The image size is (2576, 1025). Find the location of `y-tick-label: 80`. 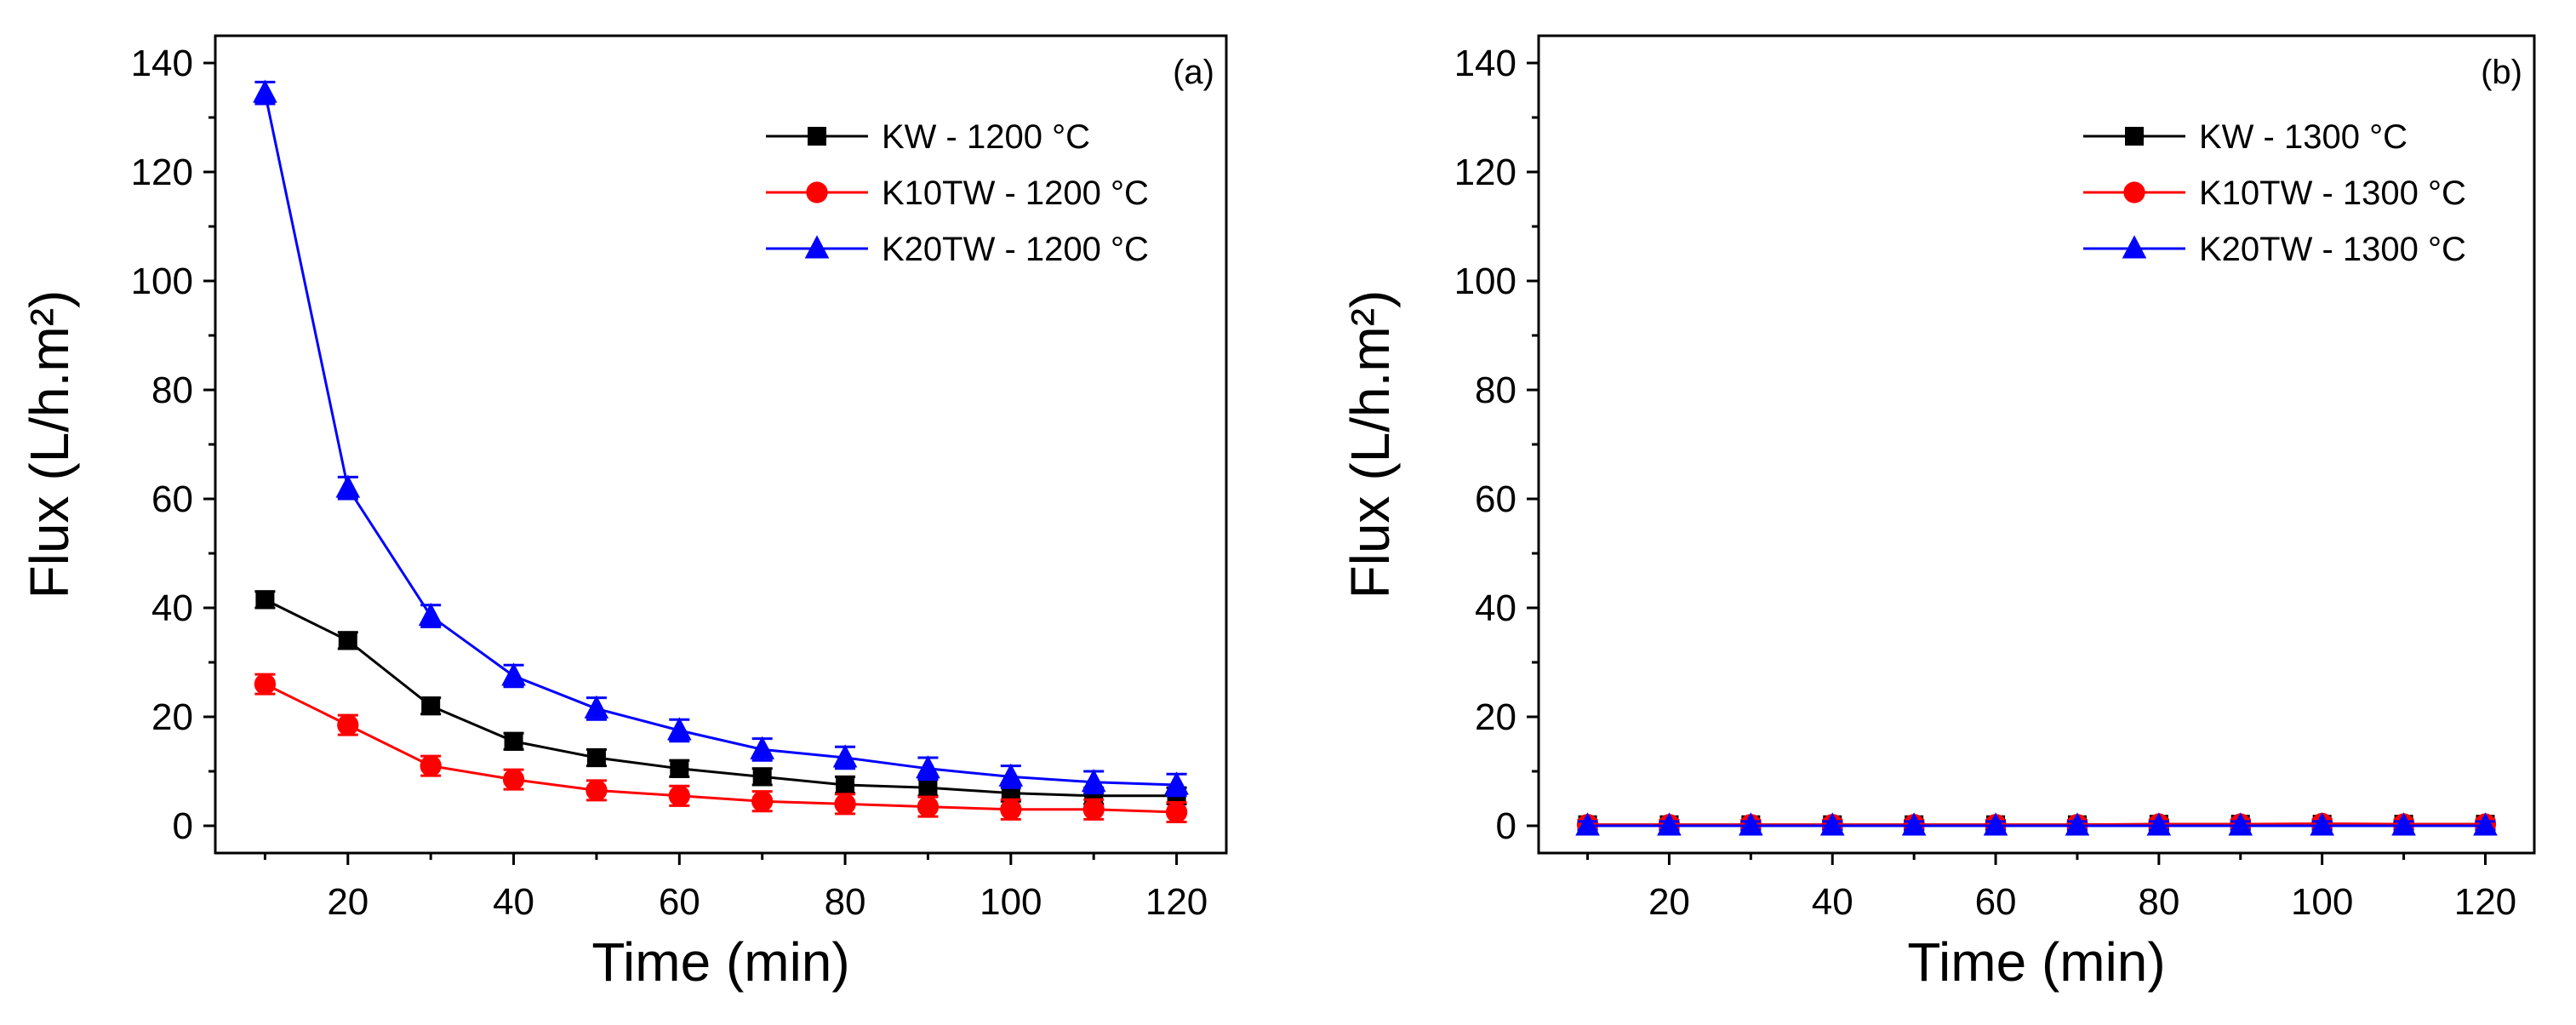

y-tick-label: 80 is located at coordinates (172, 390).